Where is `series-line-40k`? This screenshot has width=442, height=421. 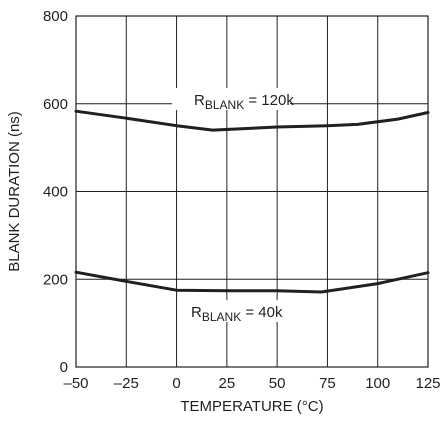
series-line-40k is located at coordinates (252, 282).